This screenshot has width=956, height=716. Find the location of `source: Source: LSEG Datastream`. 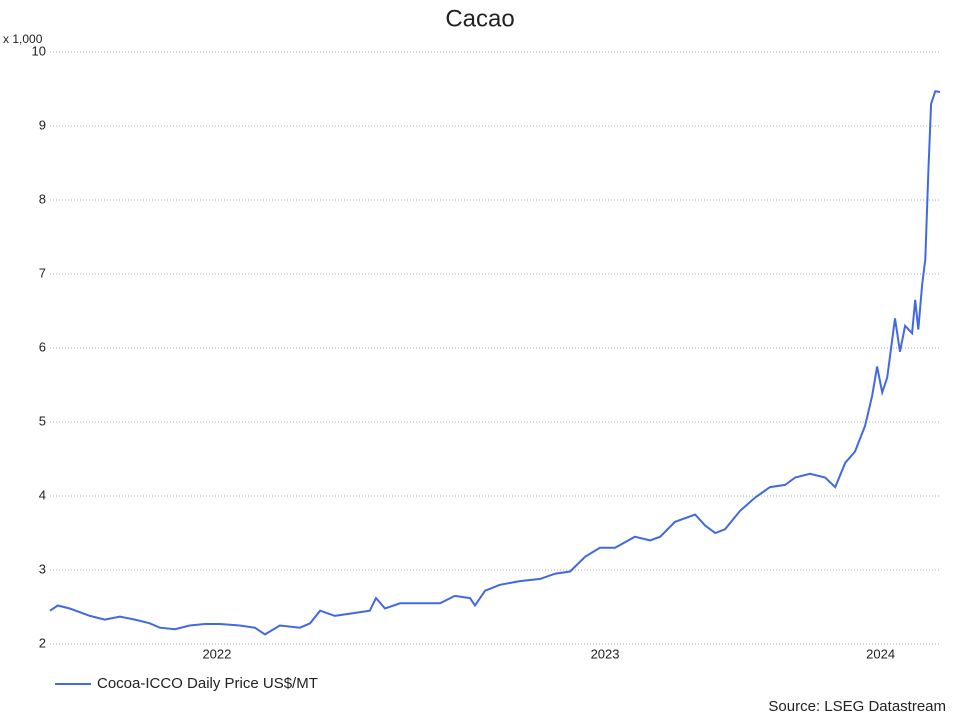

source: Source: LSEG Datastream is located at coordinates (857, 706).